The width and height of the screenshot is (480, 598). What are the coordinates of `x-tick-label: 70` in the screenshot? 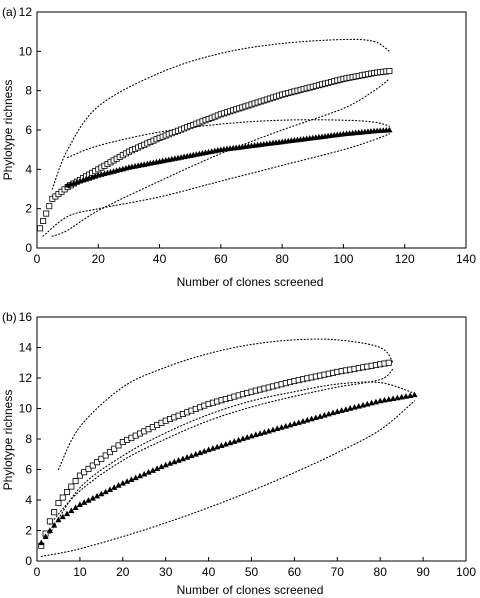 It's located at (338, 572).